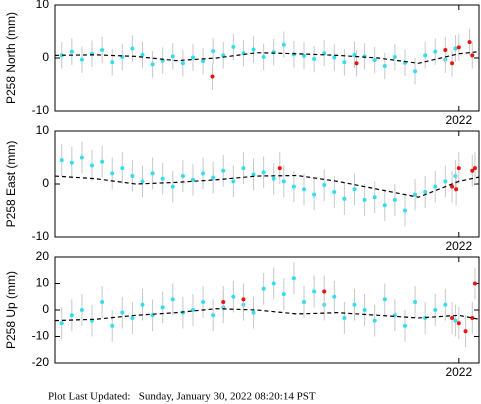 The width and height of the screenshot is (481, 404). What do you see at coordinates (11, 310) in the screenshot?
I see `y-axis-label: P258 Up (mm)` at bounding box center [11, 310].